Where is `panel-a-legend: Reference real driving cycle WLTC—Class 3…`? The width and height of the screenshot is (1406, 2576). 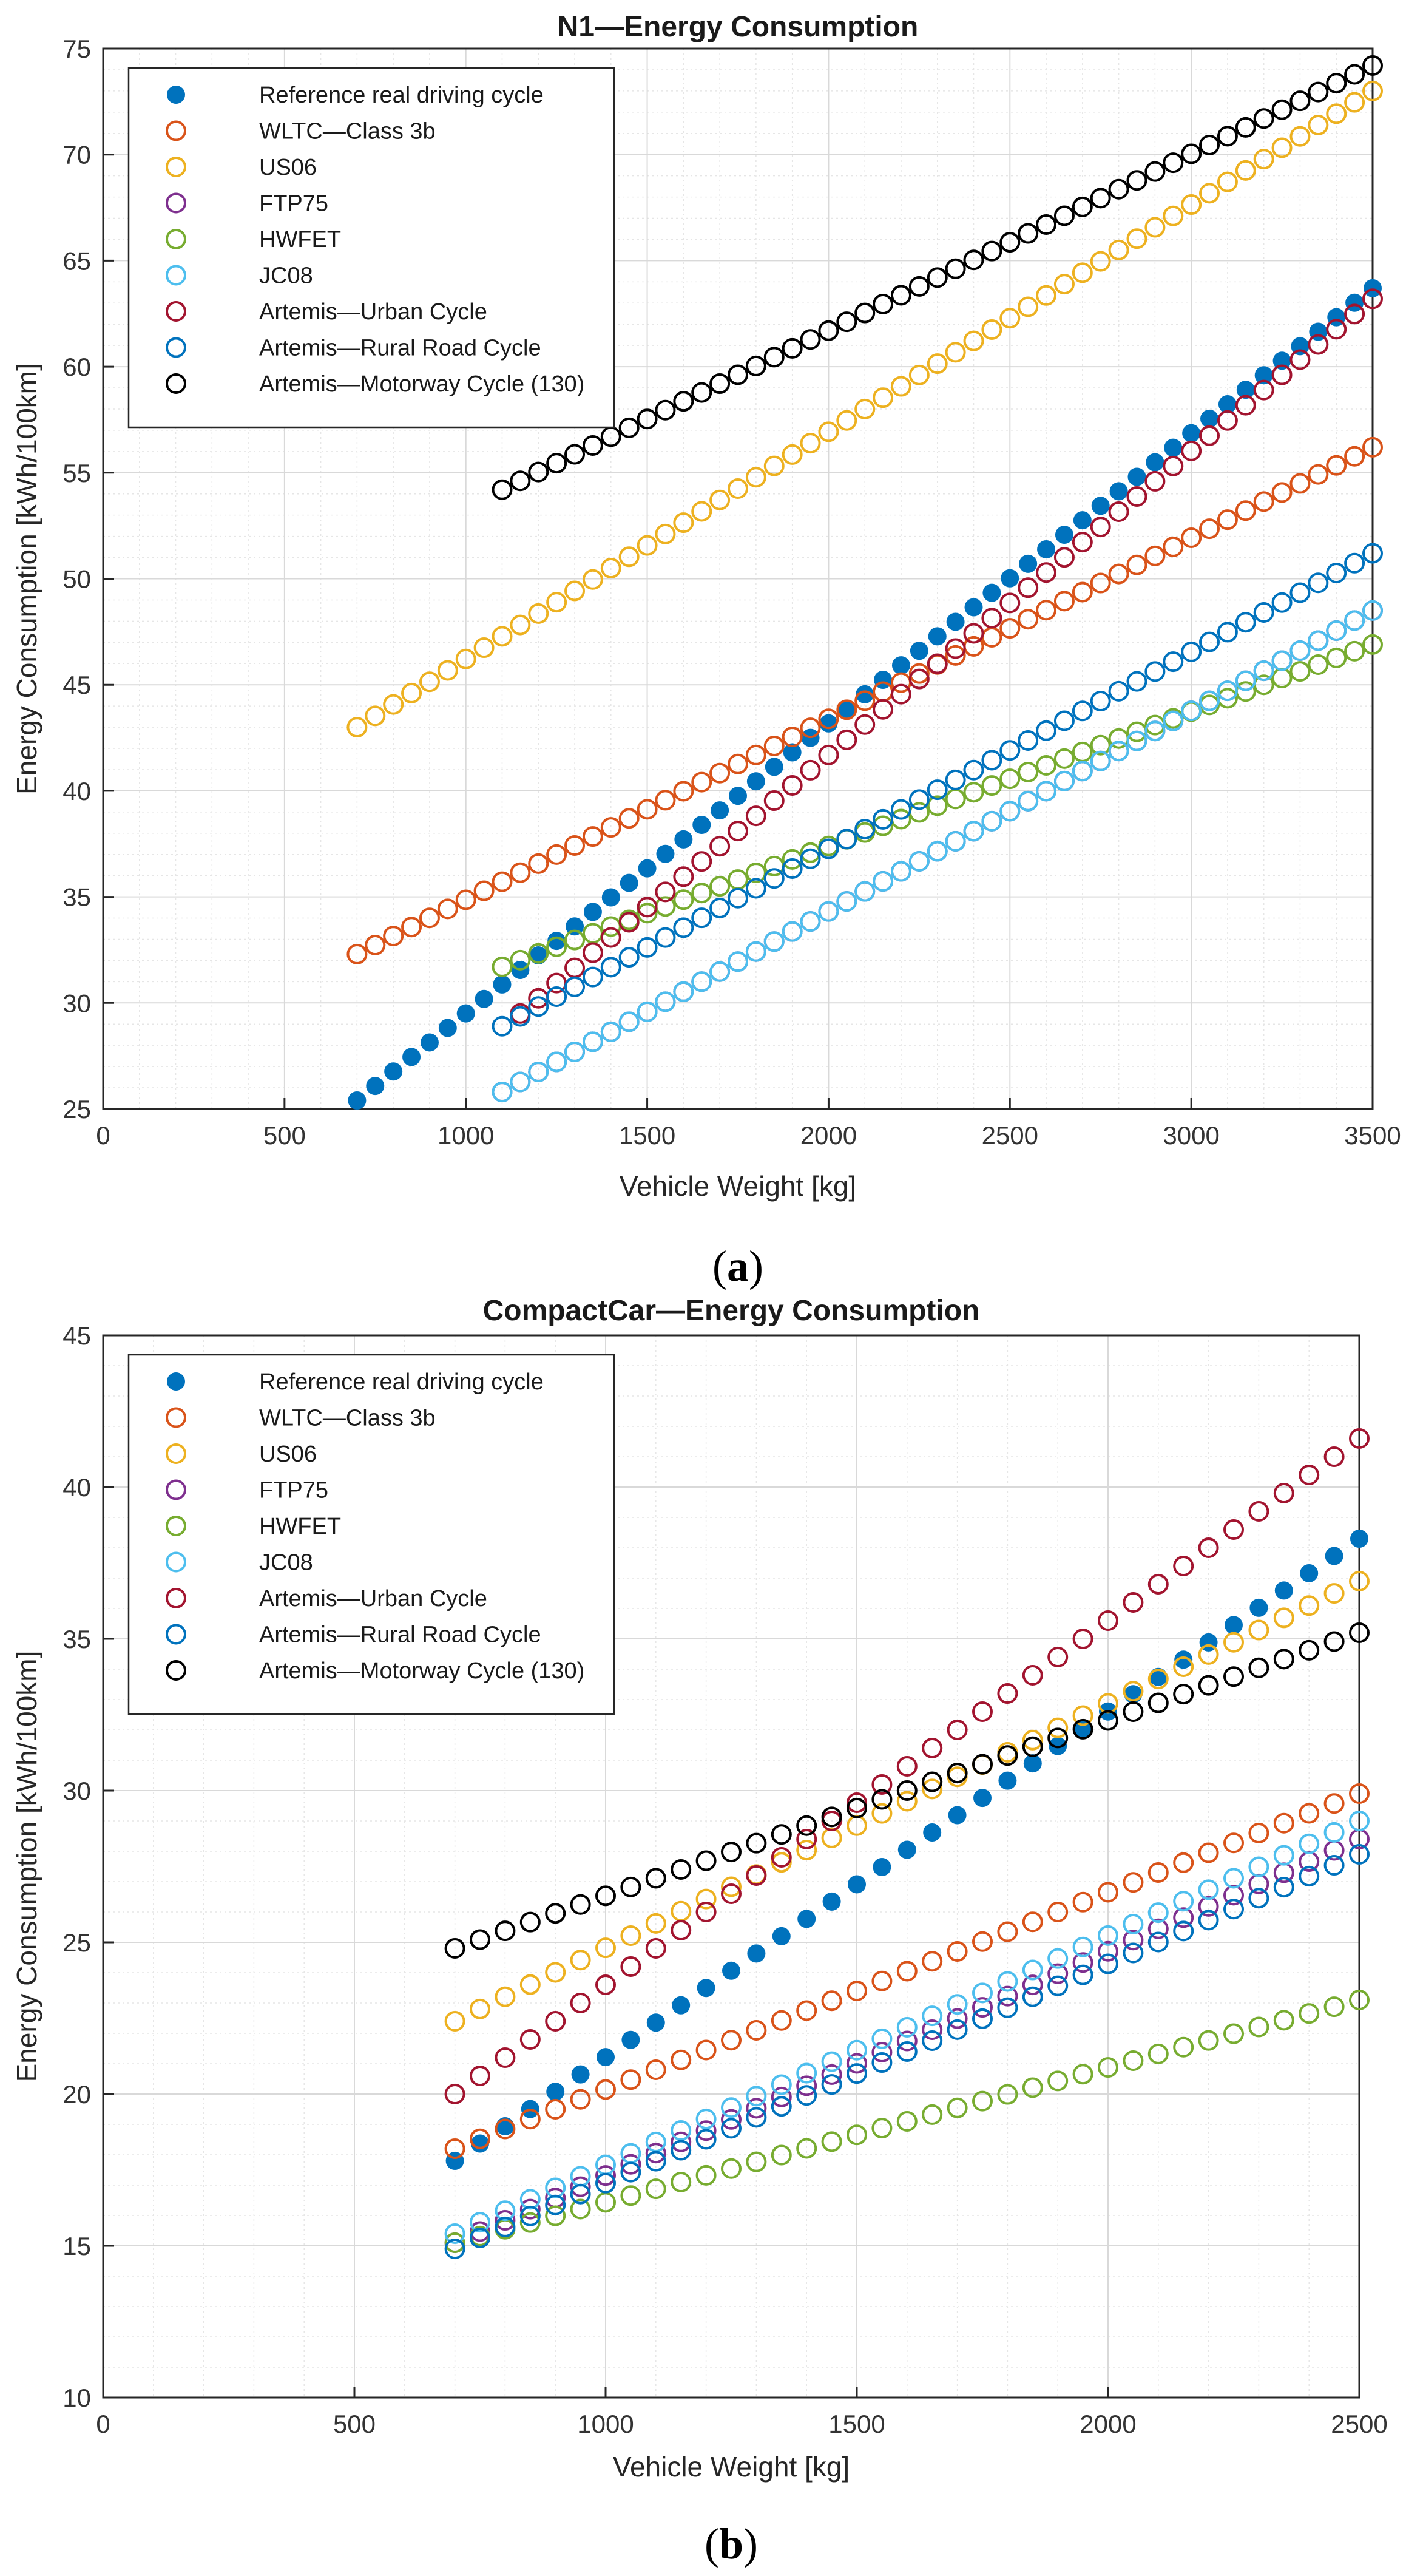
panel-a-legend: Reference real driving cycle WLTC—Class 3… is located at coordinates (371, 248).